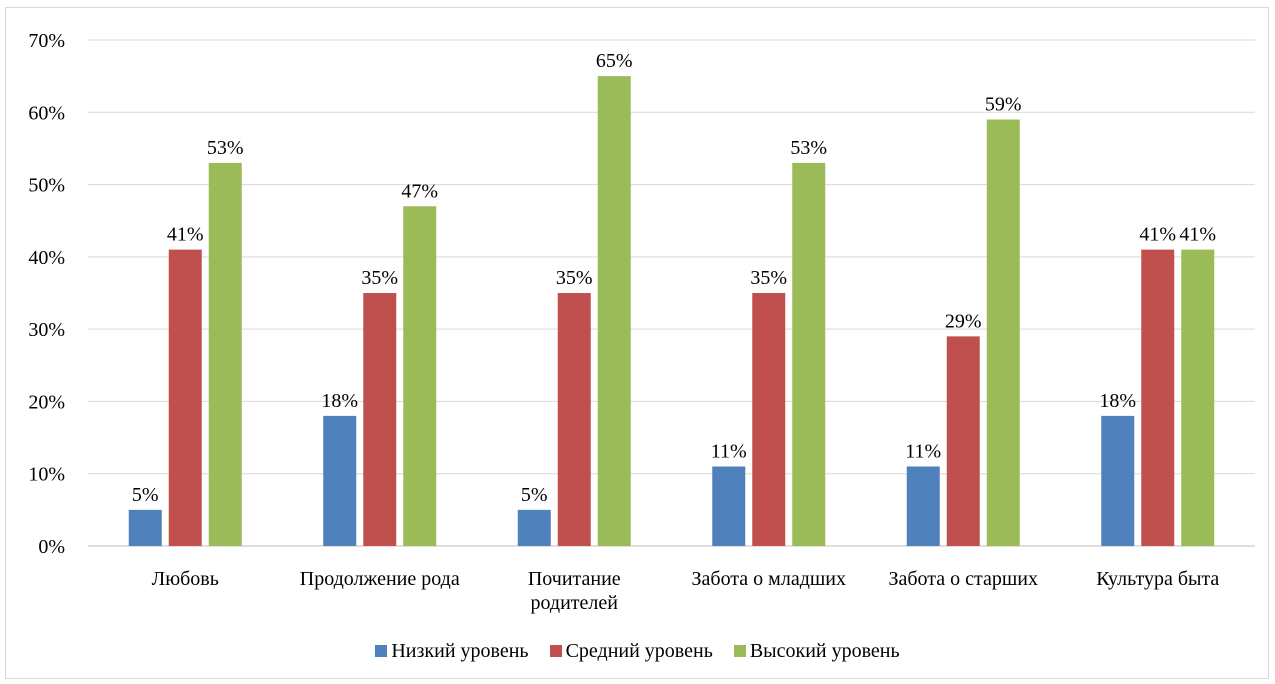 Image resolution: width=1275 pixels, height=684 pixels. I want to click on x-tick-label-line: Почитание, so click(574, 579).